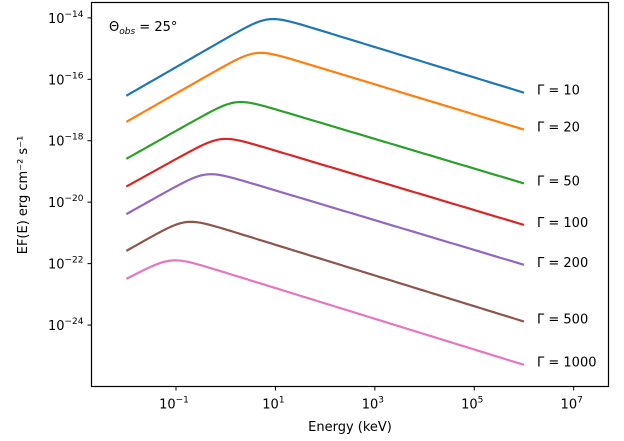 The width and height of the screenshot is (624, 441). What do you see at coordinates (373, 404) in the screenshot?
I see `x-tick-label: 10³` at bounding box center [373, 404].